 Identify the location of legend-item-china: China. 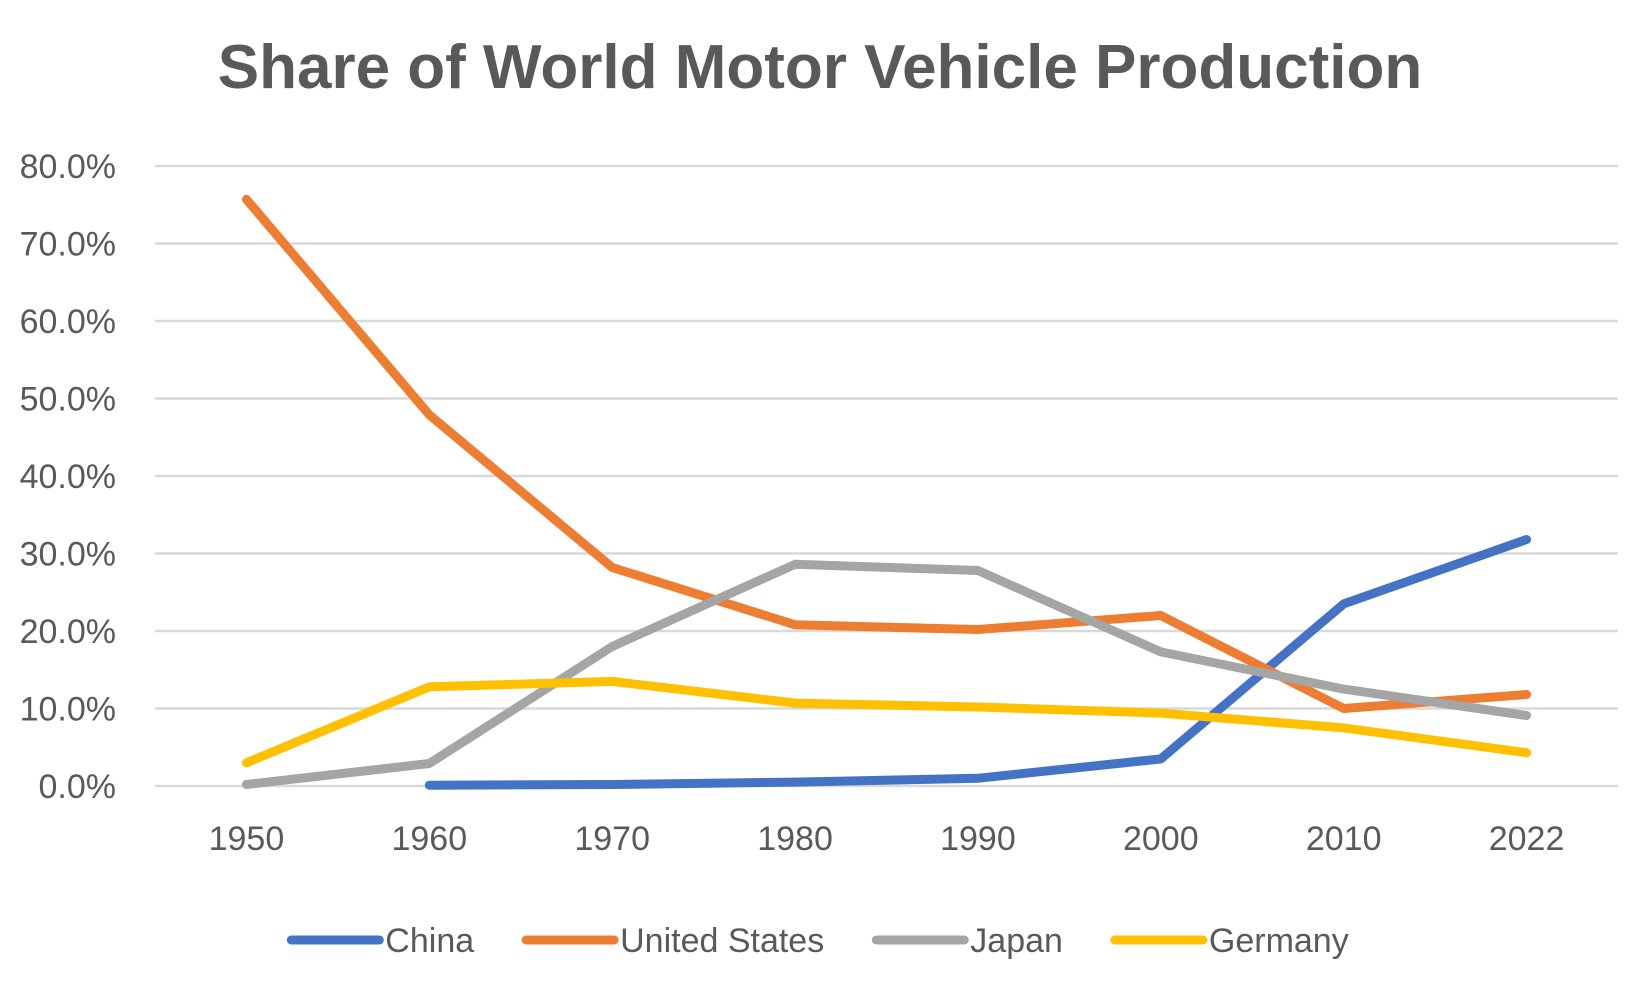
(380, 941).